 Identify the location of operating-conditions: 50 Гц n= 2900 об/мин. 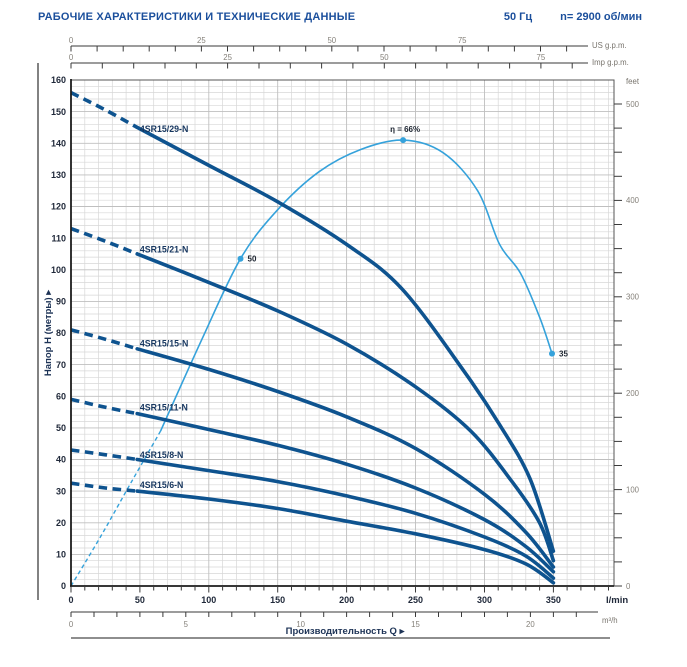
(573, 17).